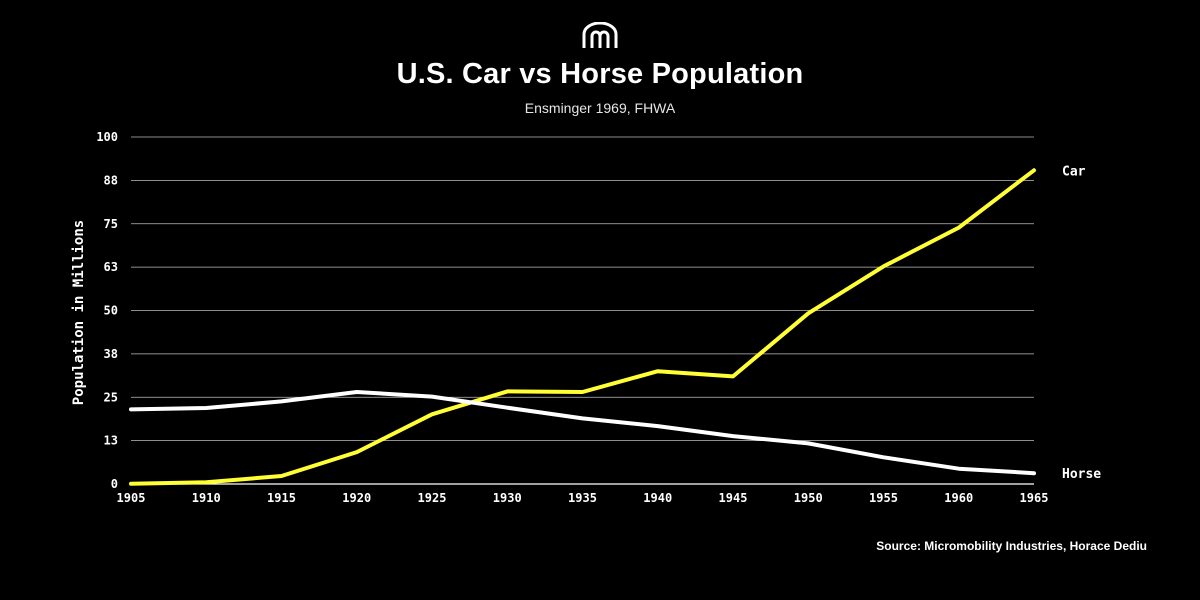 The width and height of the screenshot is (1200, 600). I want to click on y-tick-label: 100, so click(107, 137).